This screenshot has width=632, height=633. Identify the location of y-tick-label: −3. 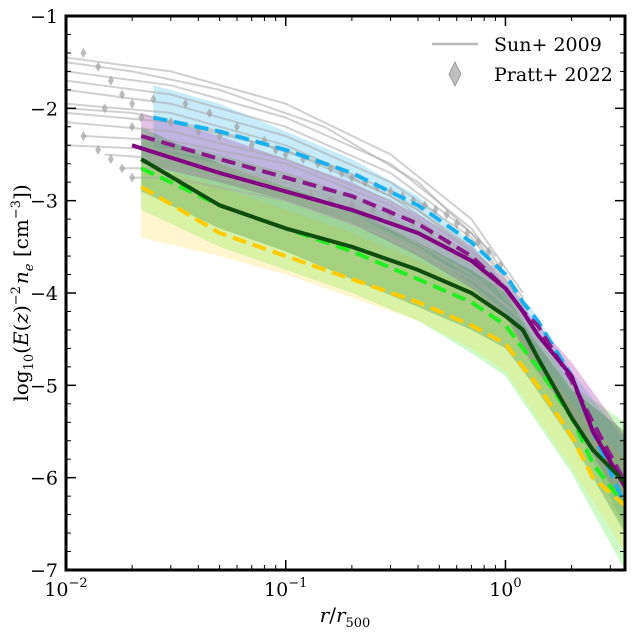
(44, 202).